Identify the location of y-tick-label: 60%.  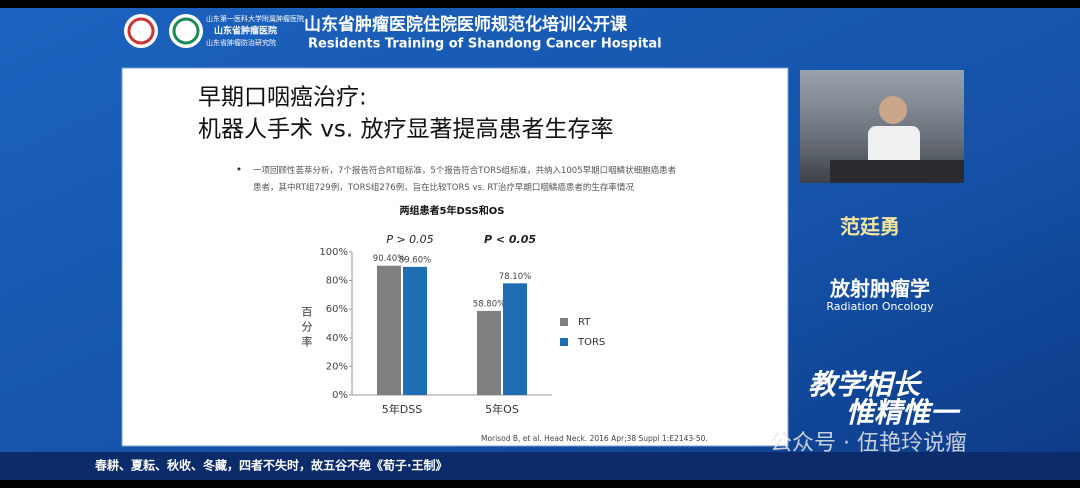
(337, 309).